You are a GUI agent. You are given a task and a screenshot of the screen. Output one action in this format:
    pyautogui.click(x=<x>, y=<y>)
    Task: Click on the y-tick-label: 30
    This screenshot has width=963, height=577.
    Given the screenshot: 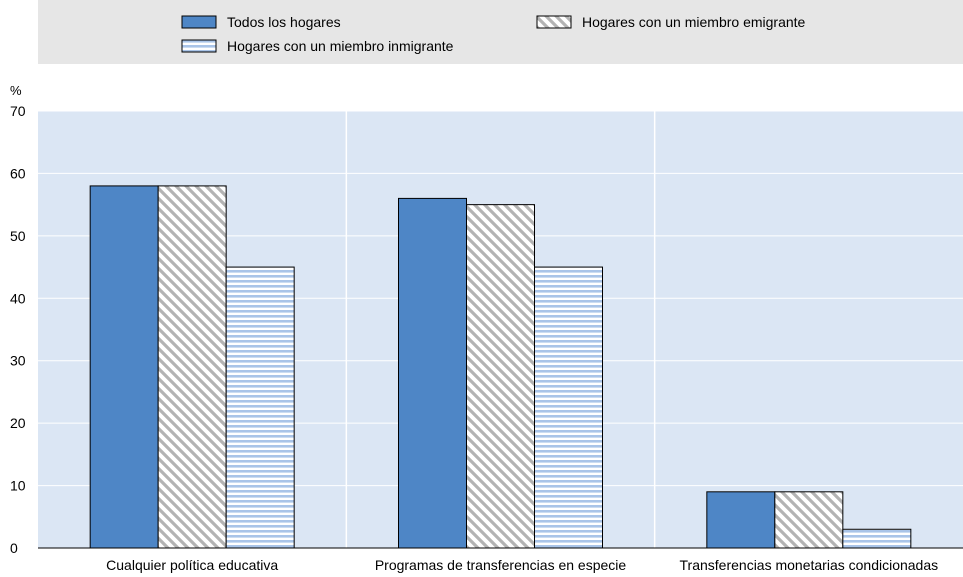 What is the action you would take?
    pyautogui.click(x=18, y=361)
    